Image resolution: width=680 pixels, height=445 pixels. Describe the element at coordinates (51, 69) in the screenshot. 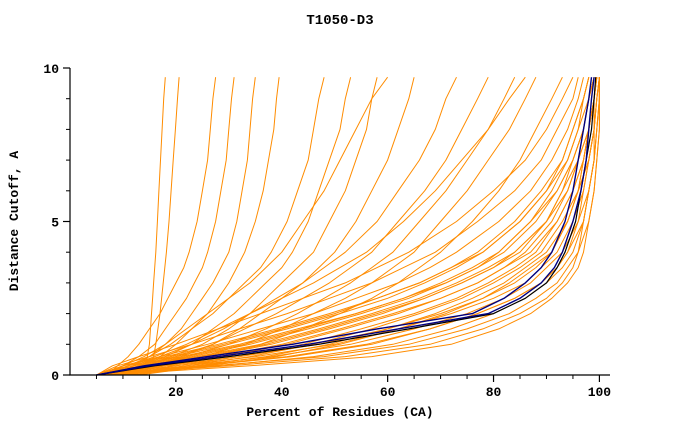

I see `y-tick-label: 10` at that location.